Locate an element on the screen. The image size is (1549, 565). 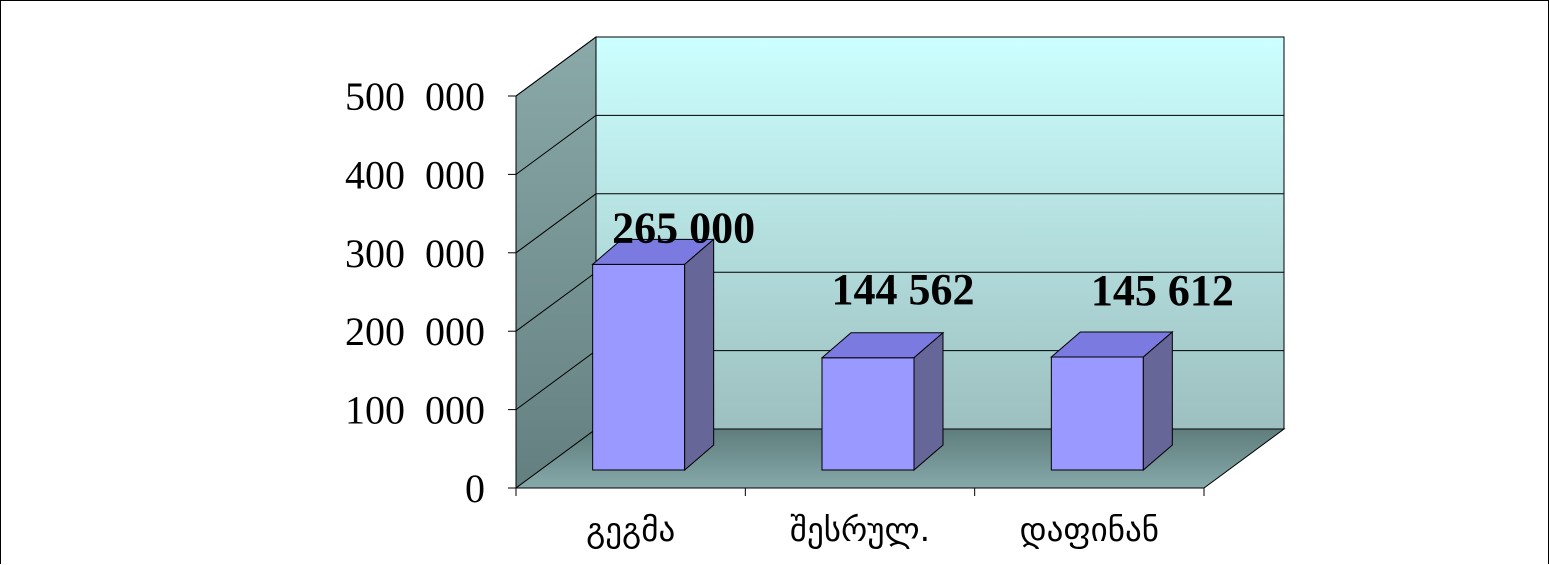
y-tick-label: 300 000 is located at coordinates (415, 253).